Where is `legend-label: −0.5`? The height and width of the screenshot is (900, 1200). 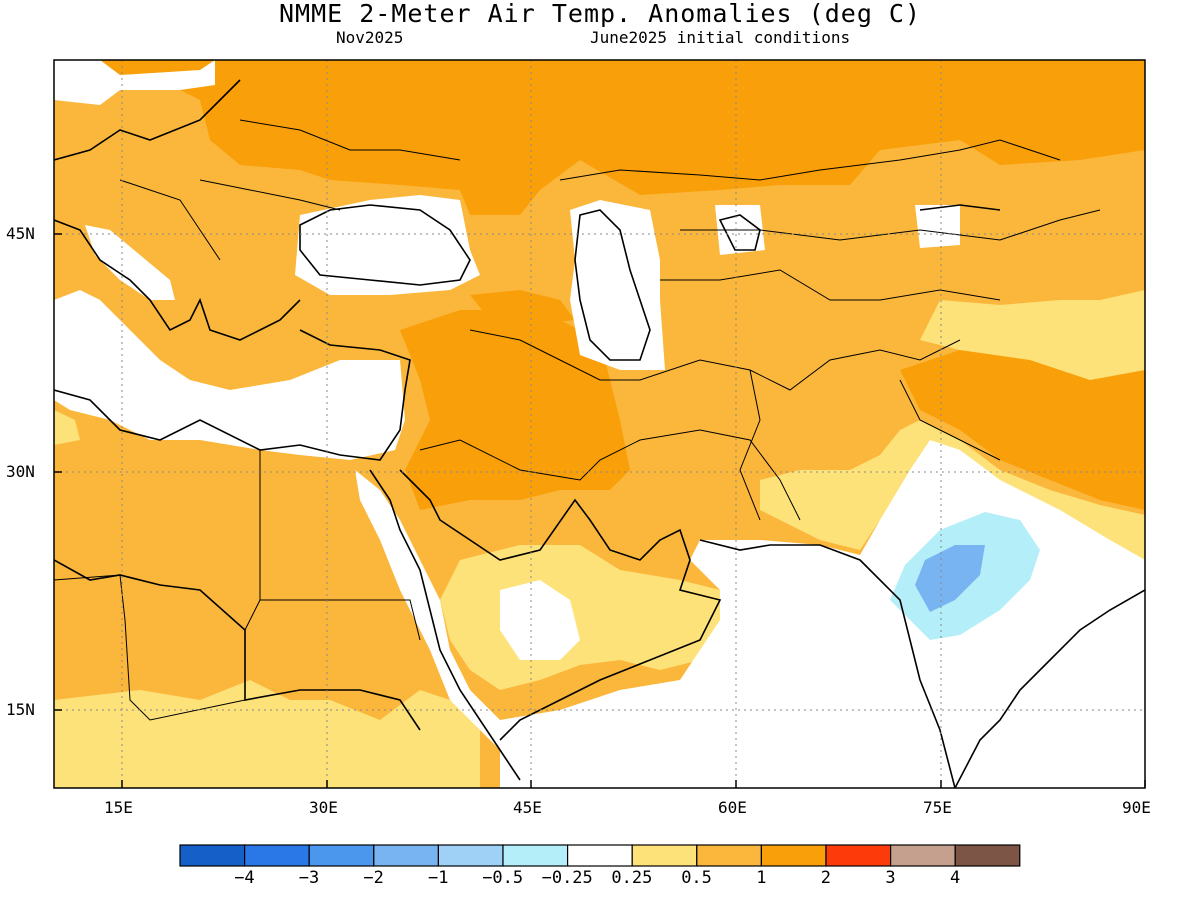
legend-label: −0.5 is located at coordinates (503, 878).